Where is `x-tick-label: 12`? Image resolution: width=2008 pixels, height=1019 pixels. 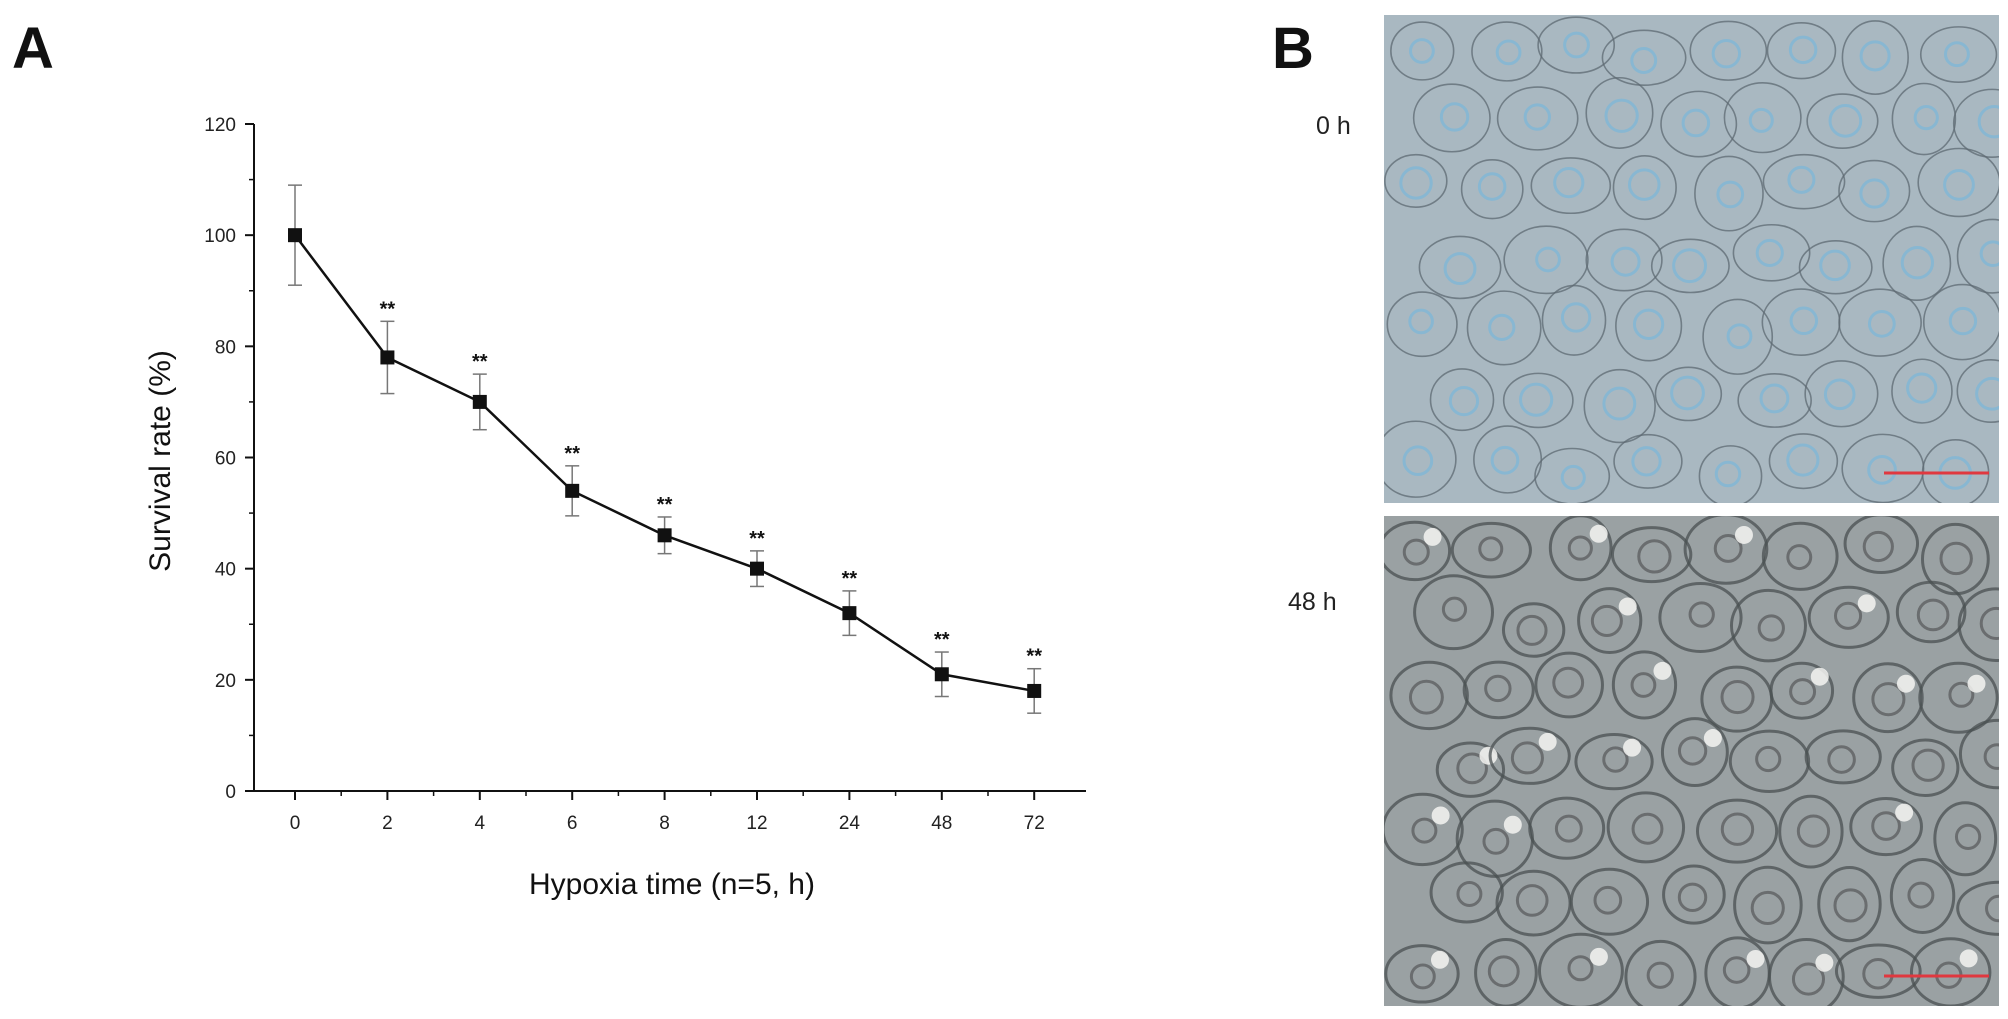
x-tick-label: 12 is located at coordinates (756, 823).